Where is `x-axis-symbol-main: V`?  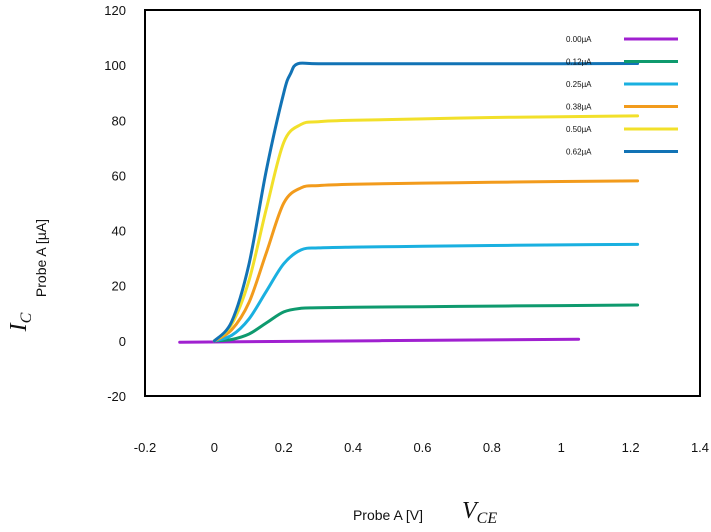
x-axis-symbol-main: V is located at coordinates (470, 511).